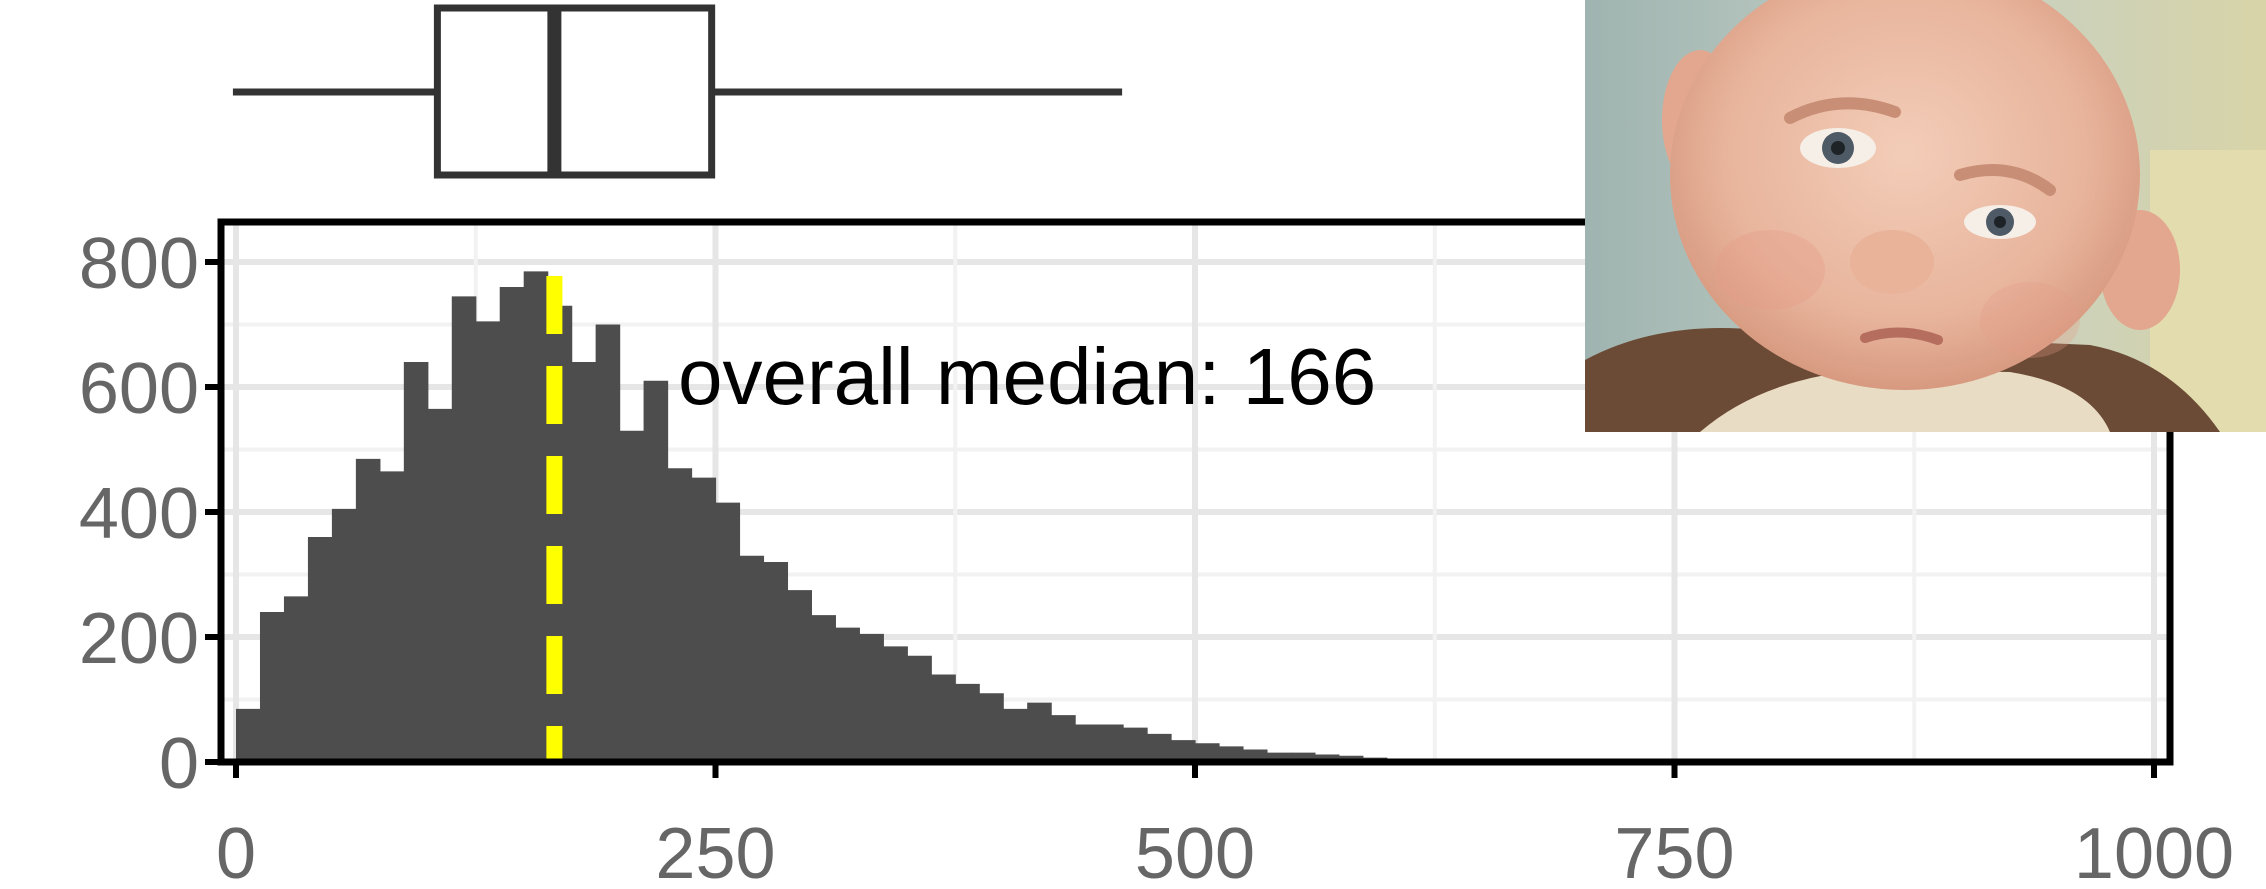 The width and height of the screenshot is (2266, 889). I want to click on y-axis: 0 200 400 600 800, so click(150, 514).